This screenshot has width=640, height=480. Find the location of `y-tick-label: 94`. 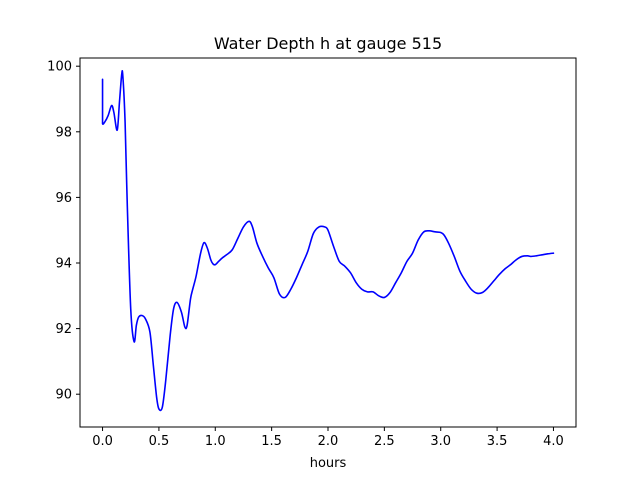

y-tick-label: 94 is located at coordinates (63, 264).